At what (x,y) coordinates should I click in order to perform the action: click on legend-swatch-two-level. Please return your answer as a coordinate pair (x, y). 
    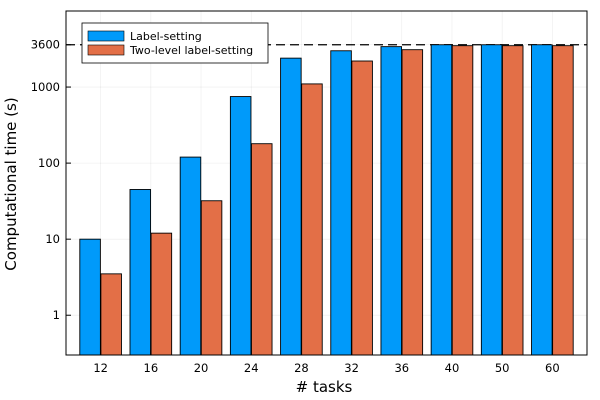
    Looking at the image, I should click on (106, 50).